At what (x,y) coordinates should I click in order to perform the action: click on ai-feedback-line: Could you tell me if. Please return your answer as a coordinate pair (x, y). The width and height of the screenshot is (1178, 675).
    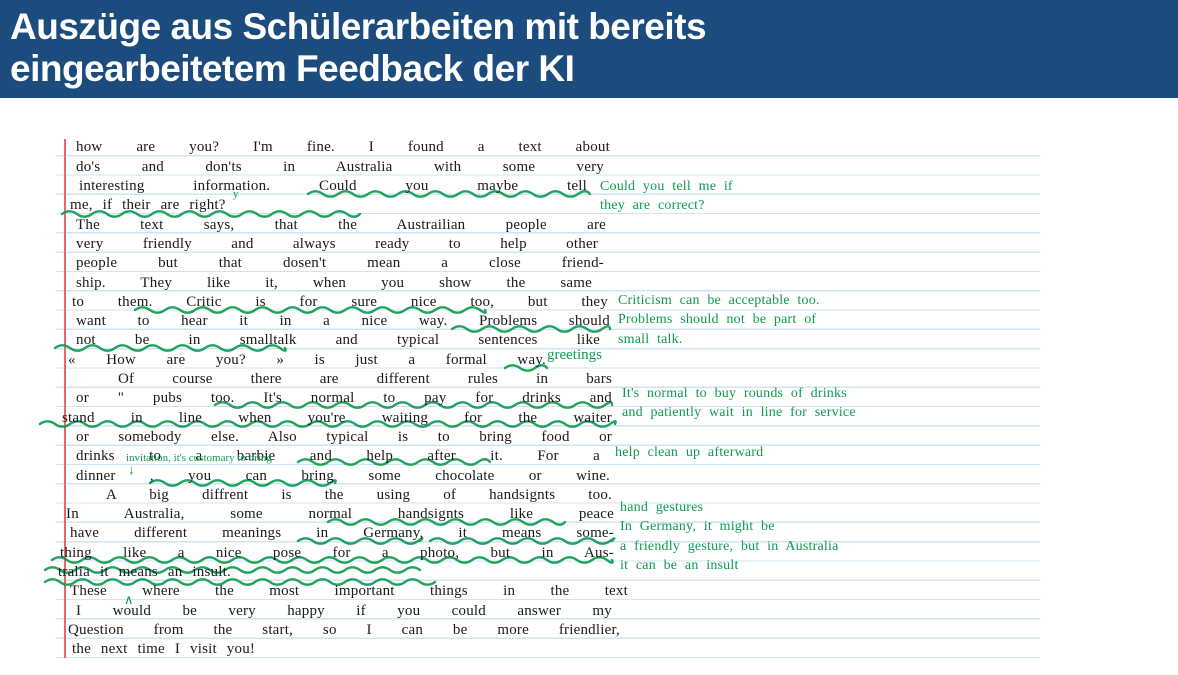
    Looking at the image, I should click on (666, 186).